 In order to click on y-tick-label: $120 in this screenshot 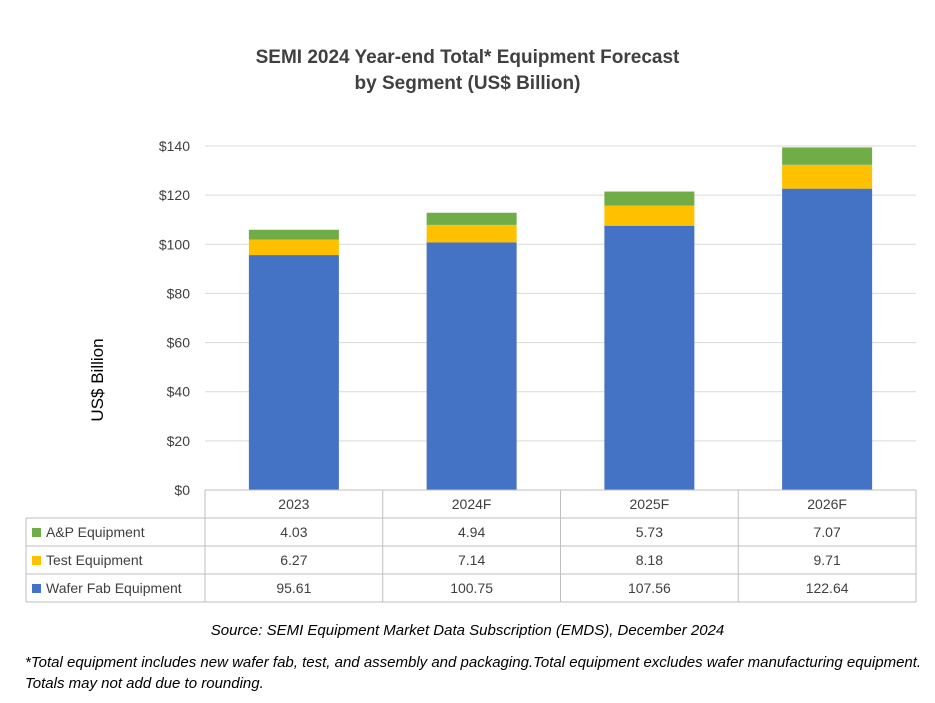, I will do `click(174, 195)`.